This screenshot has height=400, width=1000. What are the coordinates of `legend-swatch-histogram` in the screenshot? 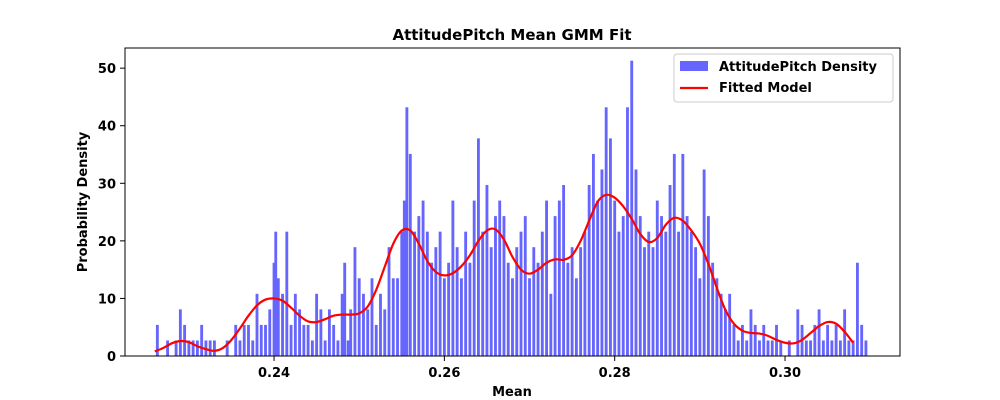 It's located at (694, 66).